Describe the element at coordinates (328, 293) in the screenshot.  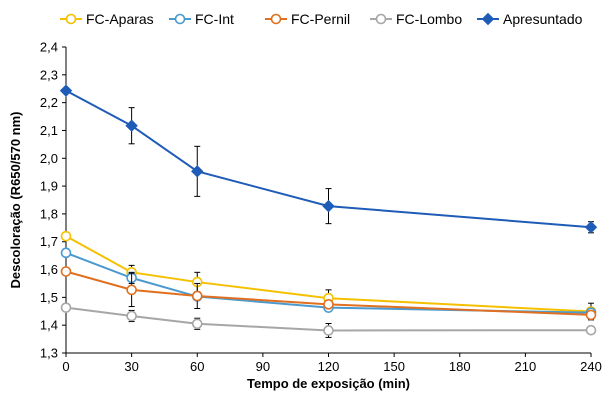
I see `series-fc-pernil` at that location.